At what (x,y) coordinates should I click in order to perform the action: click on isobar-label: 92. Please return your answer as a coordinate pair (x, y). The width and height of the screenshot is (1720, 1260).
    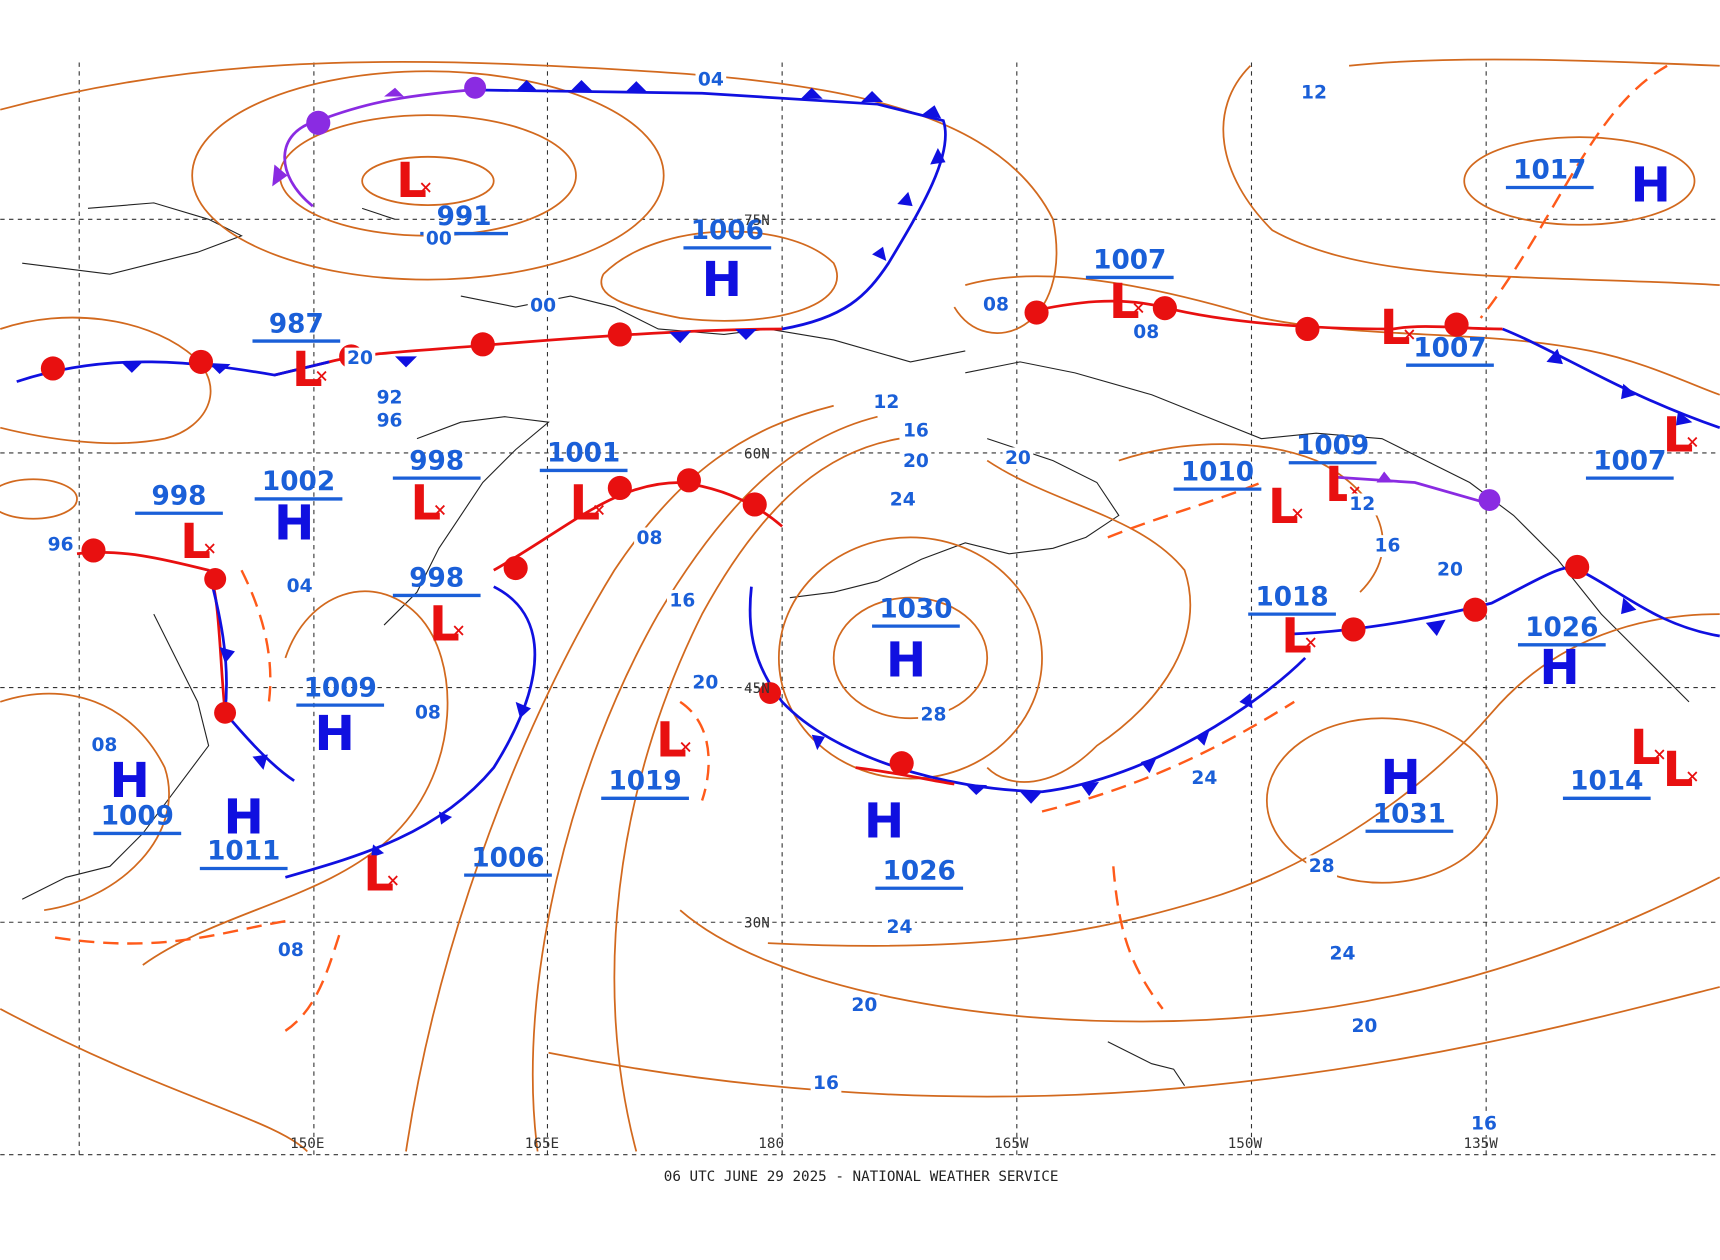
    Looking at the image, I should click on (390, 398).